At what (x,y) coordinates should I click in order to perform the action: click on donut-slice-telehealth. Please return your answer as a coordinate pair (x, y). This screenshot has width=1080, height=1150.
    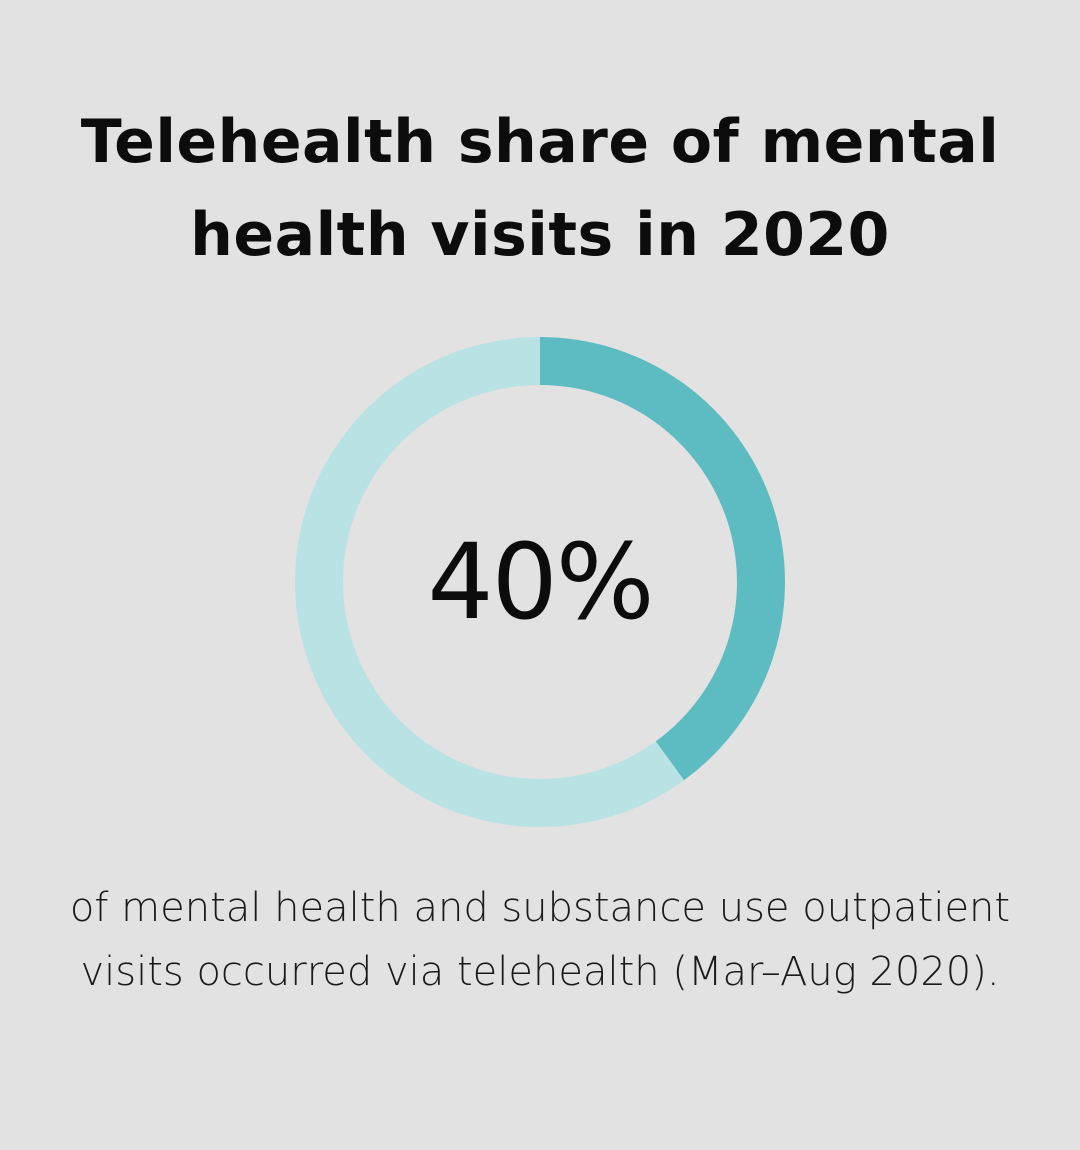
    Looking at the image, I should click on (662, 559).